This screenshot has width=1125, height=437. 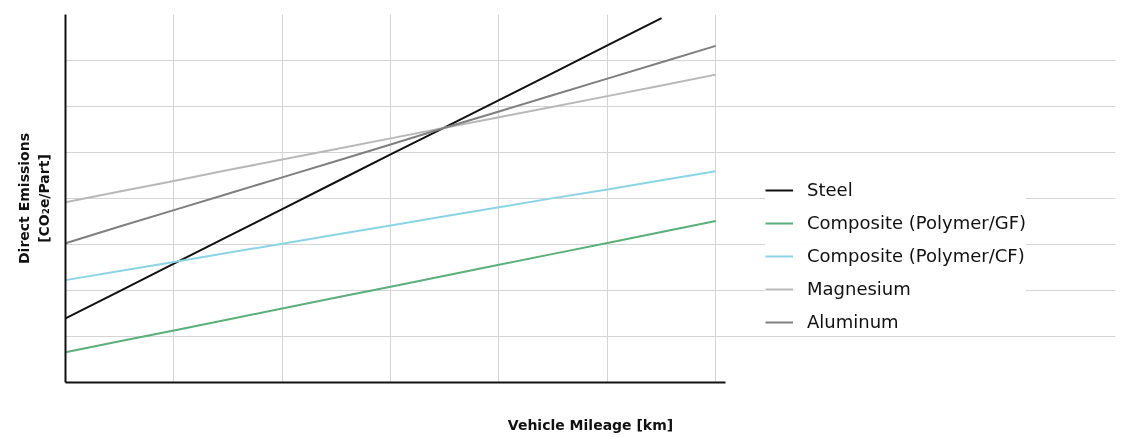 What do you see at coordinates (916, 255) in the screenshot?
I see `legend-label: Composite (Polymer/CF)` at bounding box center [916, 255].